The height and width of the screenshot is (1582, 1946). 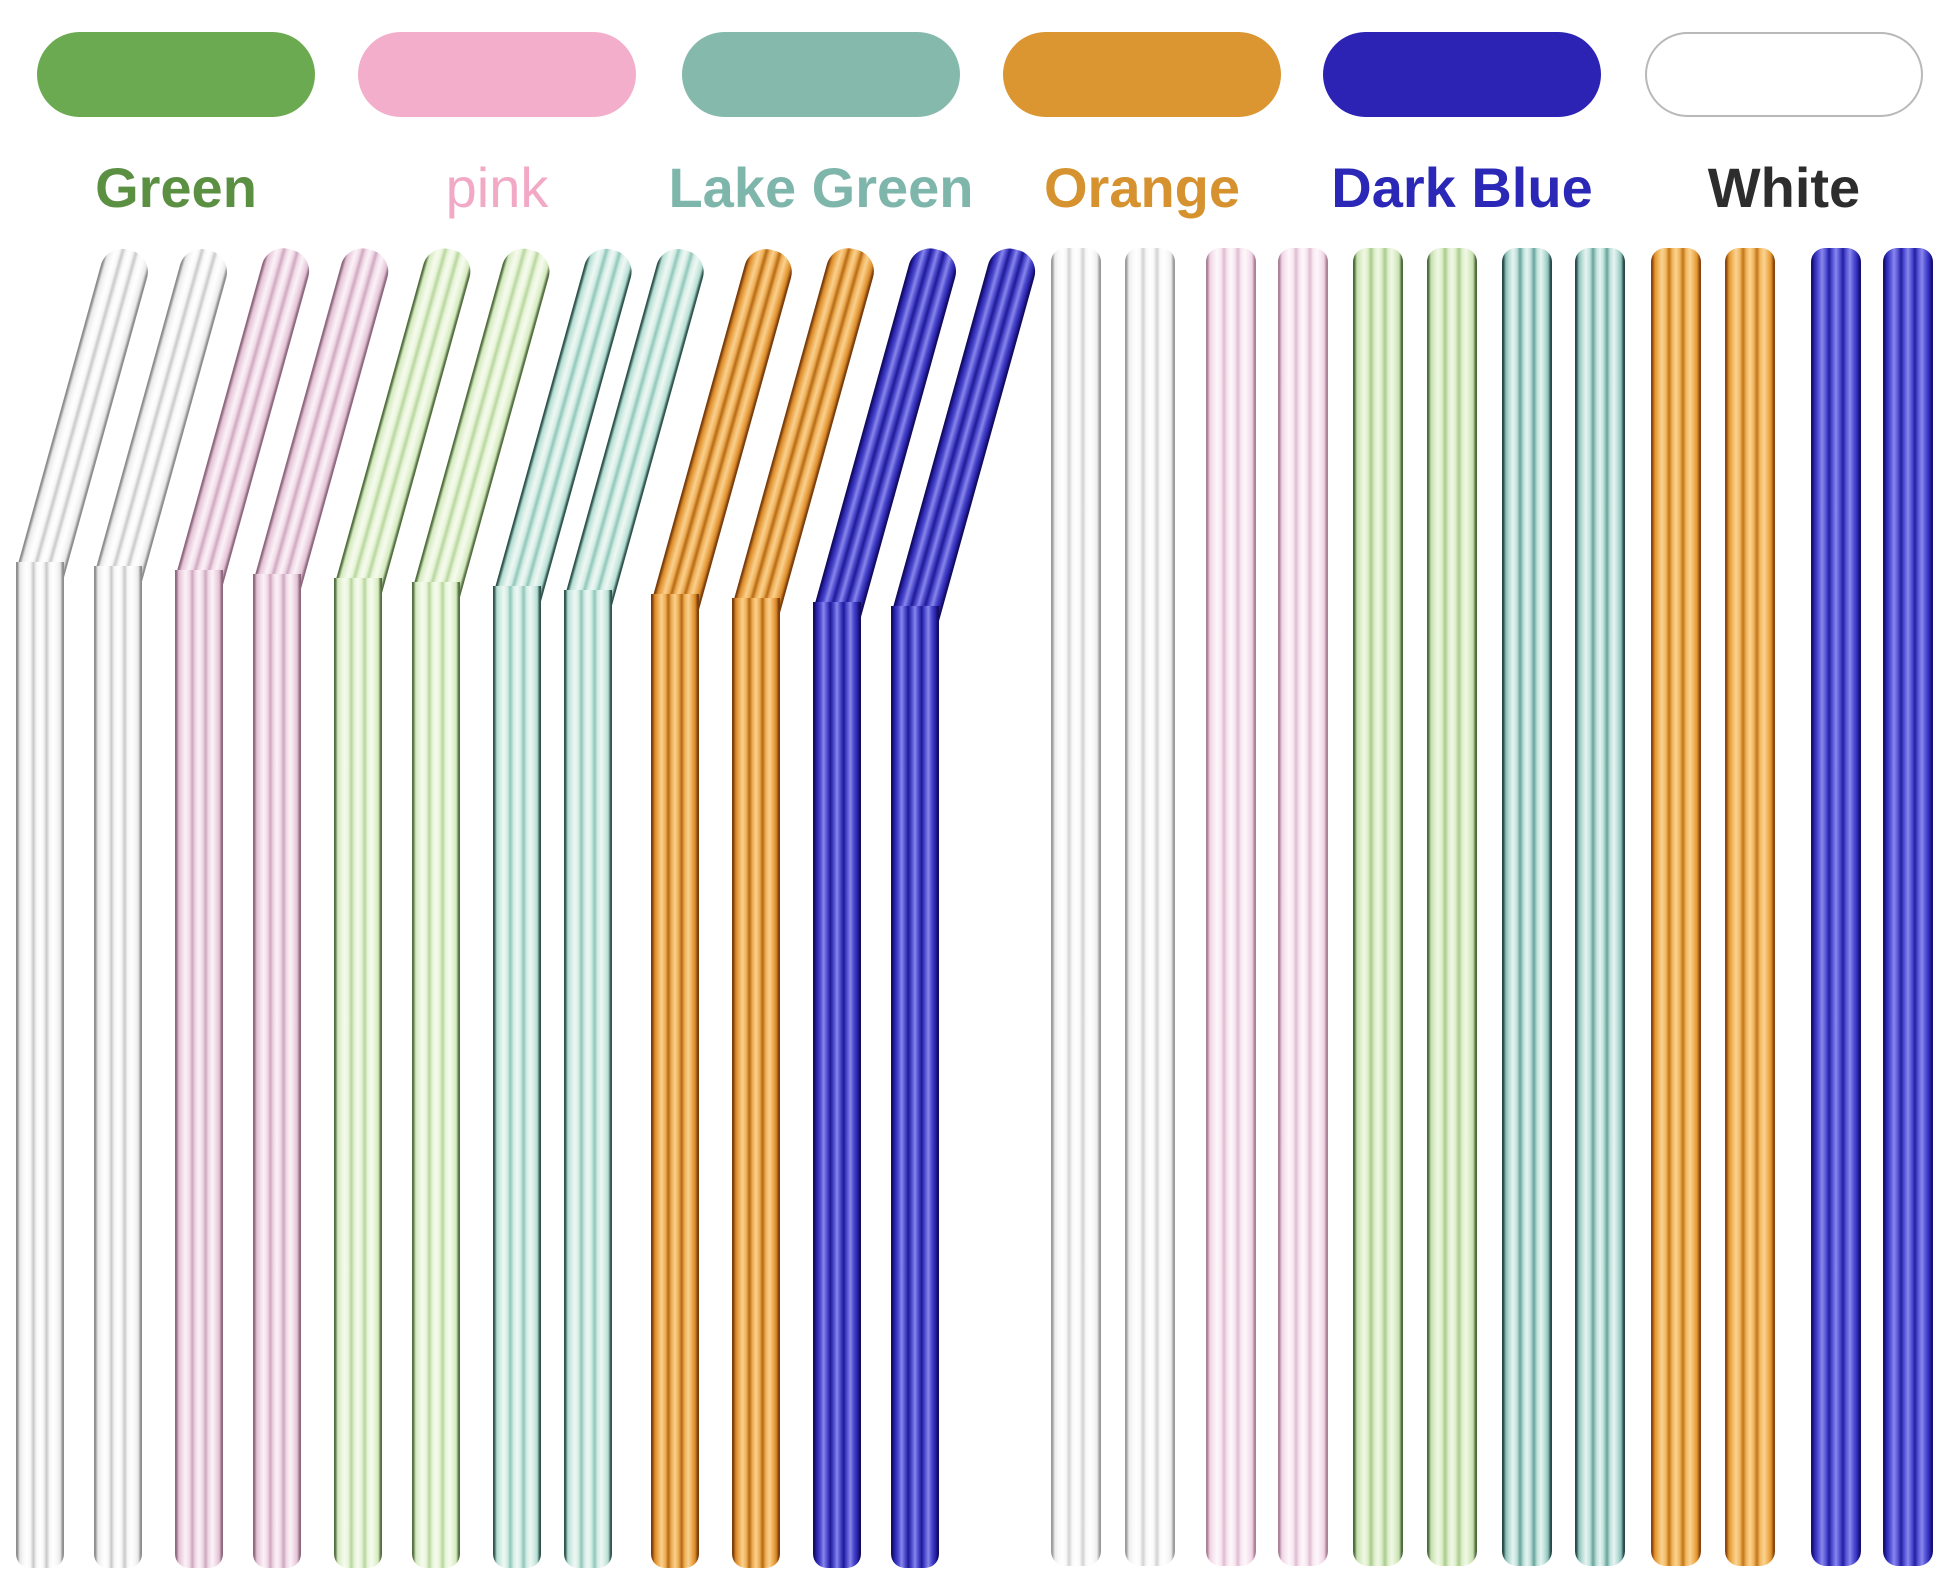 I want to click on swatch-label-white: White, so click(x=1784, y=187).